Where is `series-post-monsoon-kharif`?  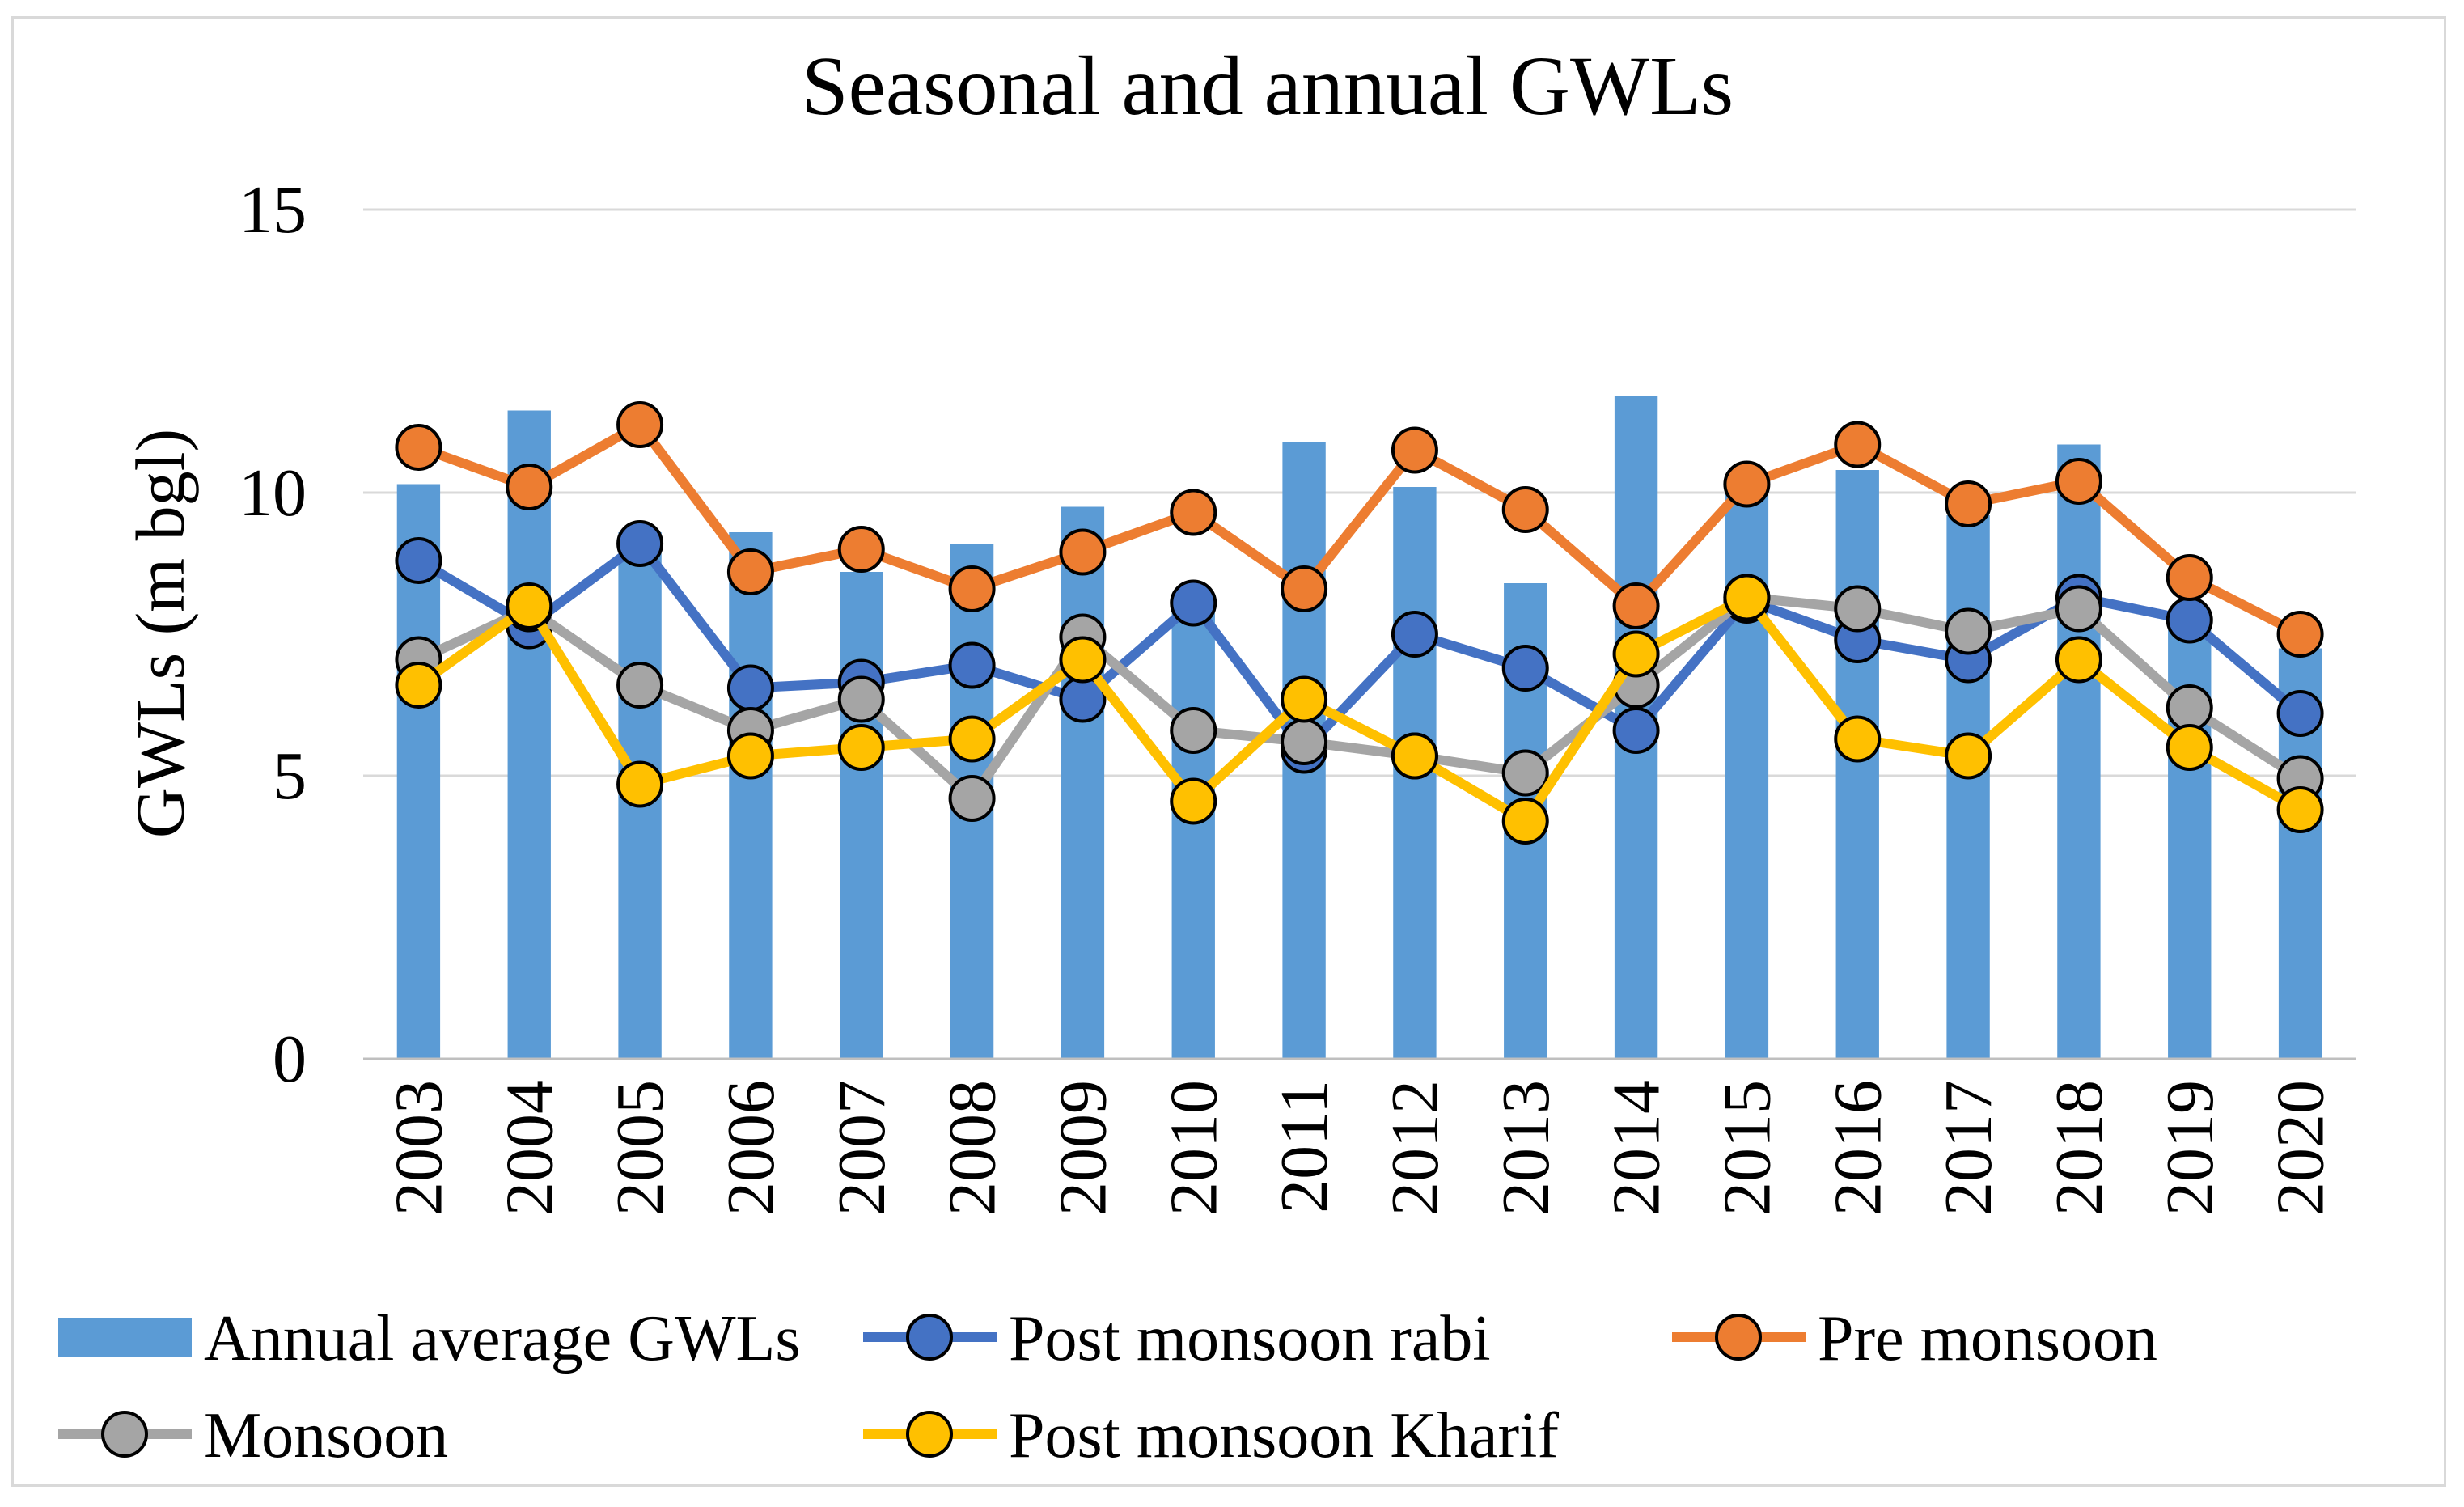
series-post-monsoon-kharif is located at coordinates (1359, 709).